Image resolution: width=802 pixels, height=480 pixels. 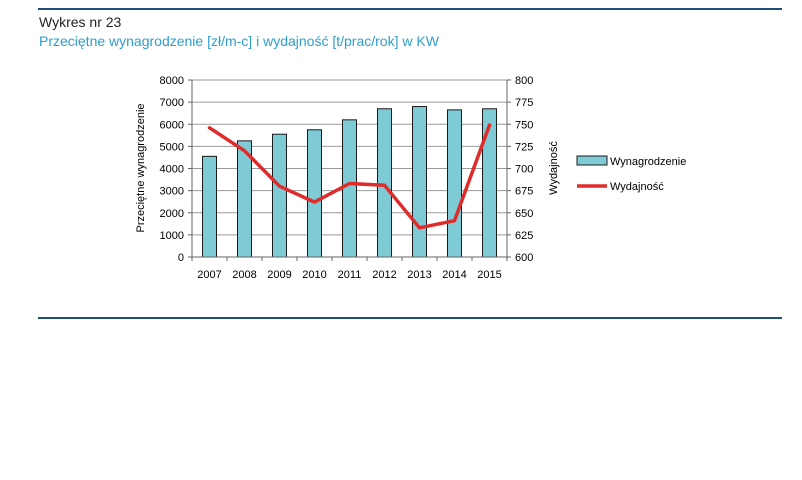 I want to click on x-tick-label: 2009, so click(x=279, y=275).